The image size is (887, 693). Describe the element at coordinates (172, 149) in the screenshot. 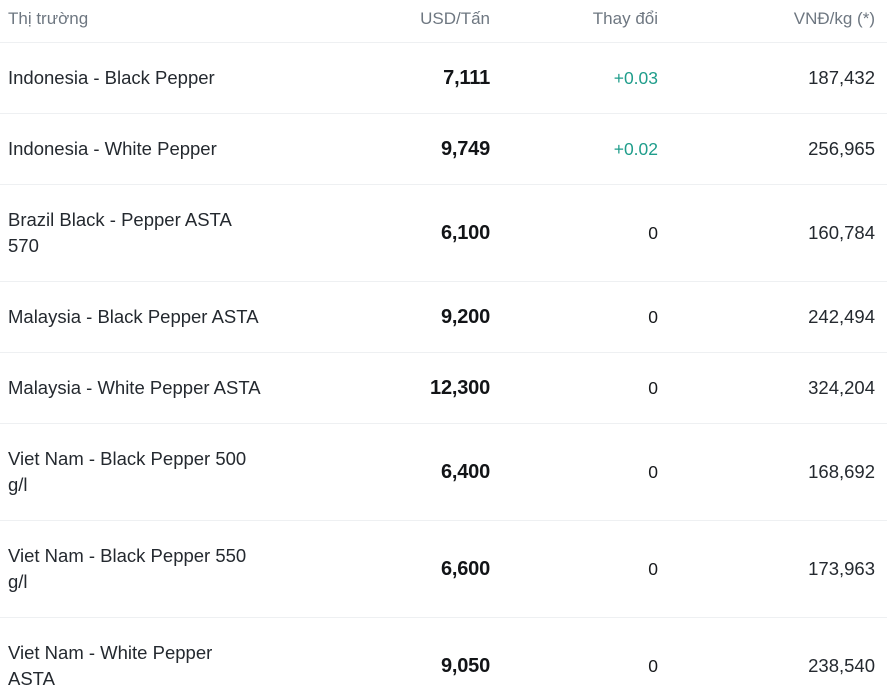

I see `market-cell: Indonesia - White Pepper` at that location.